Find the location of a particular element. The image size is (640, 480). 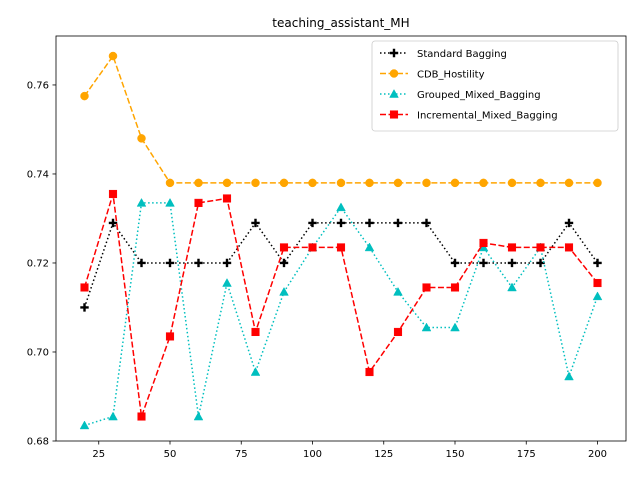

y-tick-label: 0.76 is located at coordinates (38, 86).